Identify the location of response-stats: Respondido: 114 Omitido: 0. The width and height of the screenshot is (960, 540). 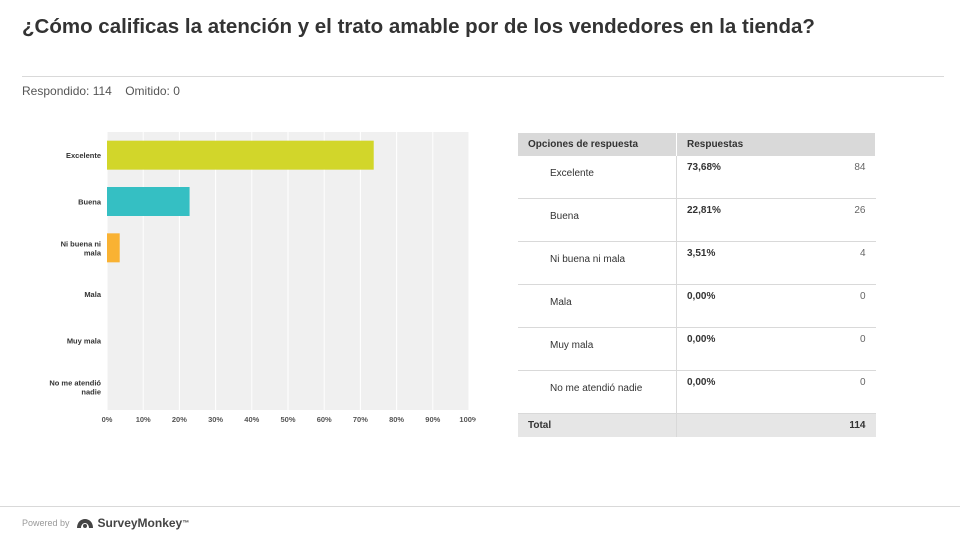
(106, 91).